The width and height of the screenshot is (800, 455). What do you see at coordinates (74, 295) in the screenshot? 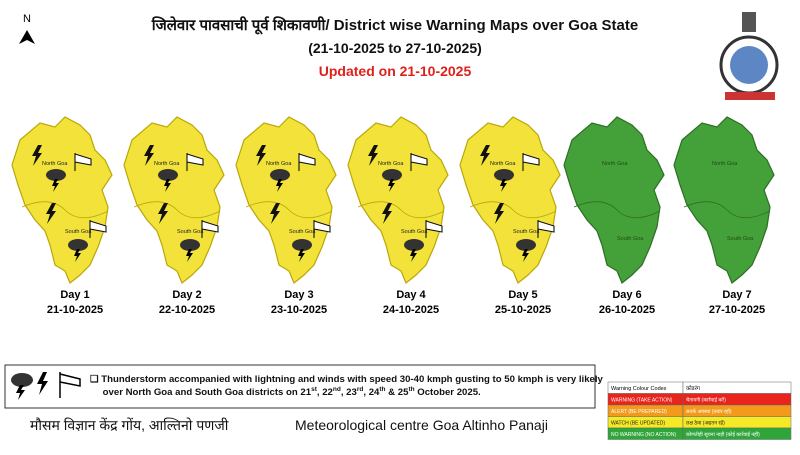
I see `day-label: Day 1` at bounding box center [74, 295].